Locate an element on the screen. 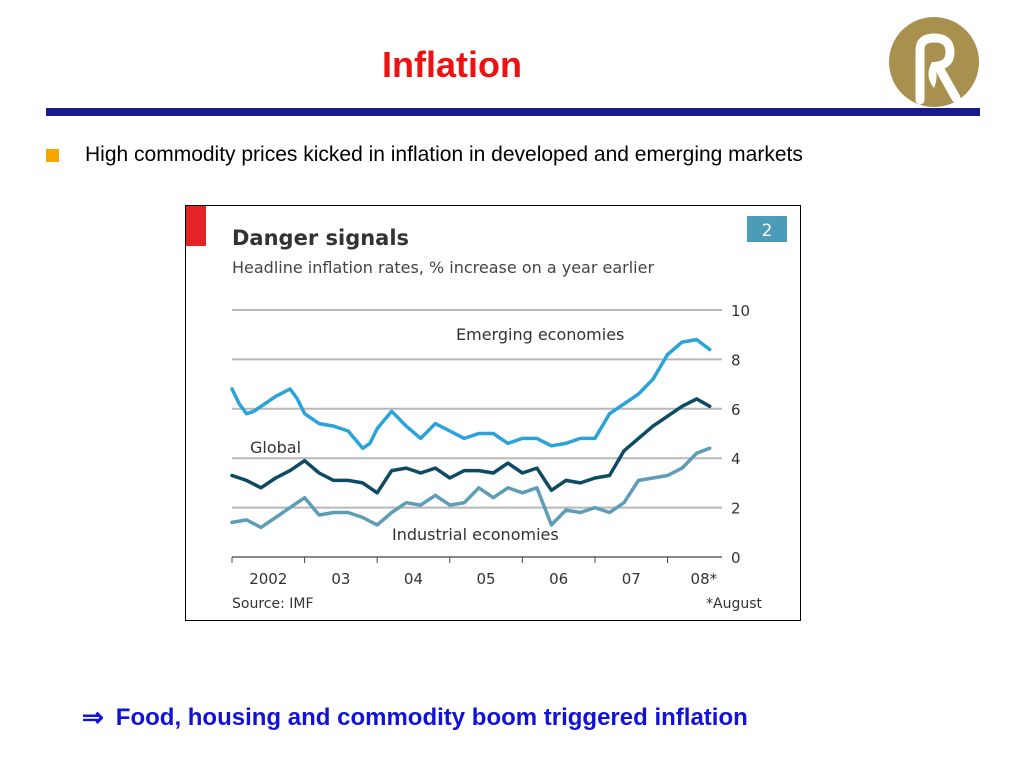  slide-title: Inflation is located at coordinates (452, 64).